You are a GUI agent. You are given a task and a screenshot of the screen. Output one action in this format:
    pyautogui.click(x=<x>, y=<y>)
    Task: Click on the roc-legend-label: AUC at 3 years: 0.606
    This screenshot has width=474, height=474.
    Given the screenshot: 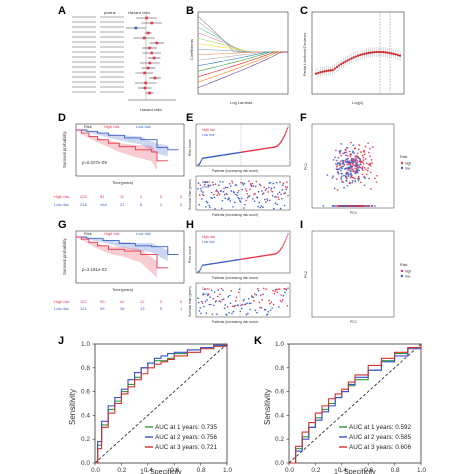 What is the action you would take?
    pyautogui.click(x=380, y=447)
    